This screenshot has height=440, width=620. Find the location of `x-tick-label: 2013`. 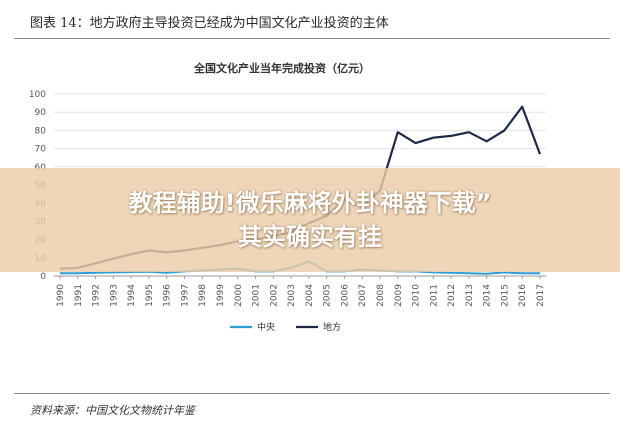

x-tick-label: 2013 is located at coordinates (470, 295).